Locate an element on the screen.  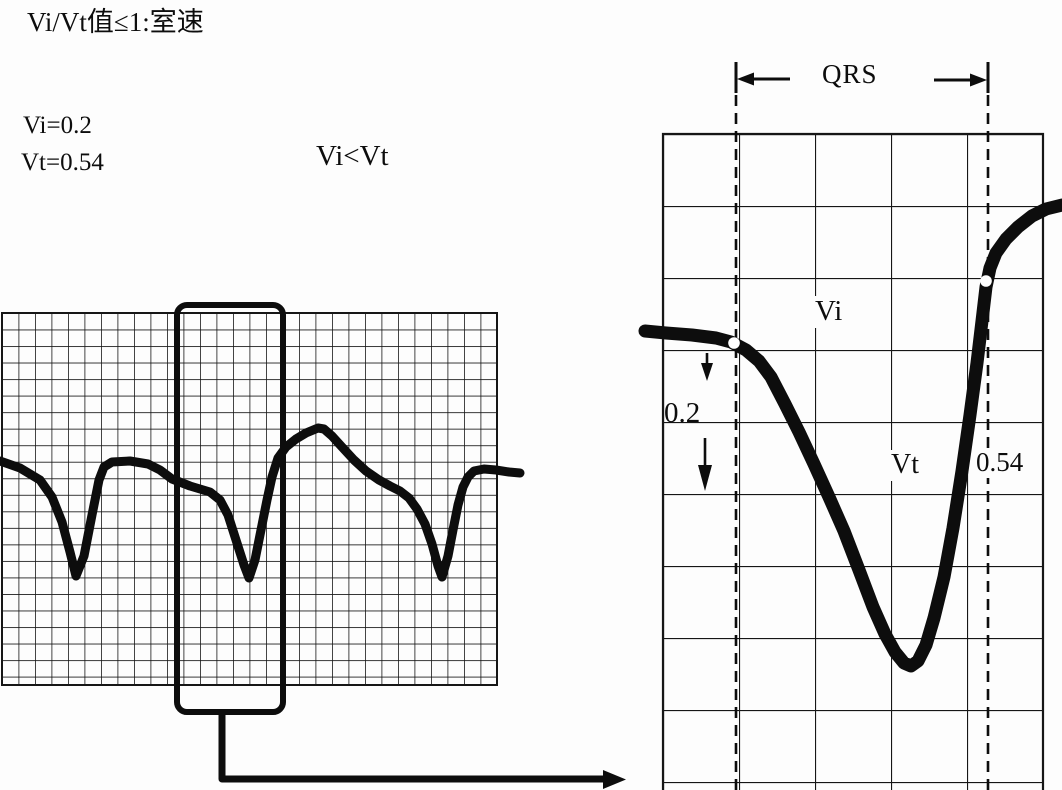
vi-measure-arrow-top-icon is located at coordinates (707, 372).